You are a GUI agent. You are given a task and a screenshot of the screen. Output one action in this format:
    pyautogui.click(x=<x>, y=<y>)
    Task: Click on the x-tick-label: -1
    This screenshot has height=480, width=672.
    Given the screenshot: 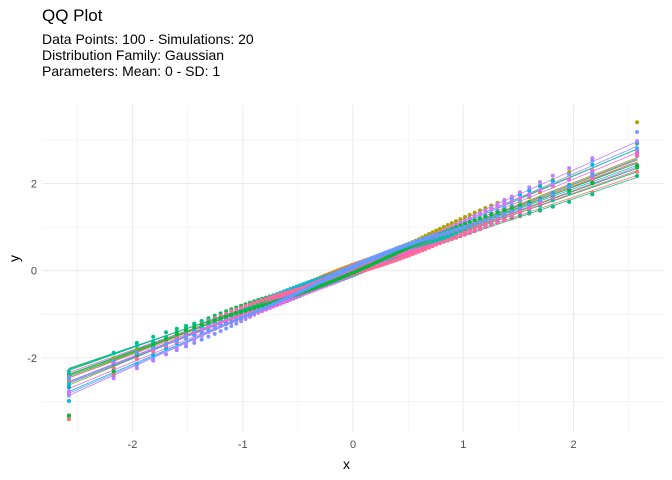 What is the action you would take?
    pyautogui.click(x=243, y=445)
    